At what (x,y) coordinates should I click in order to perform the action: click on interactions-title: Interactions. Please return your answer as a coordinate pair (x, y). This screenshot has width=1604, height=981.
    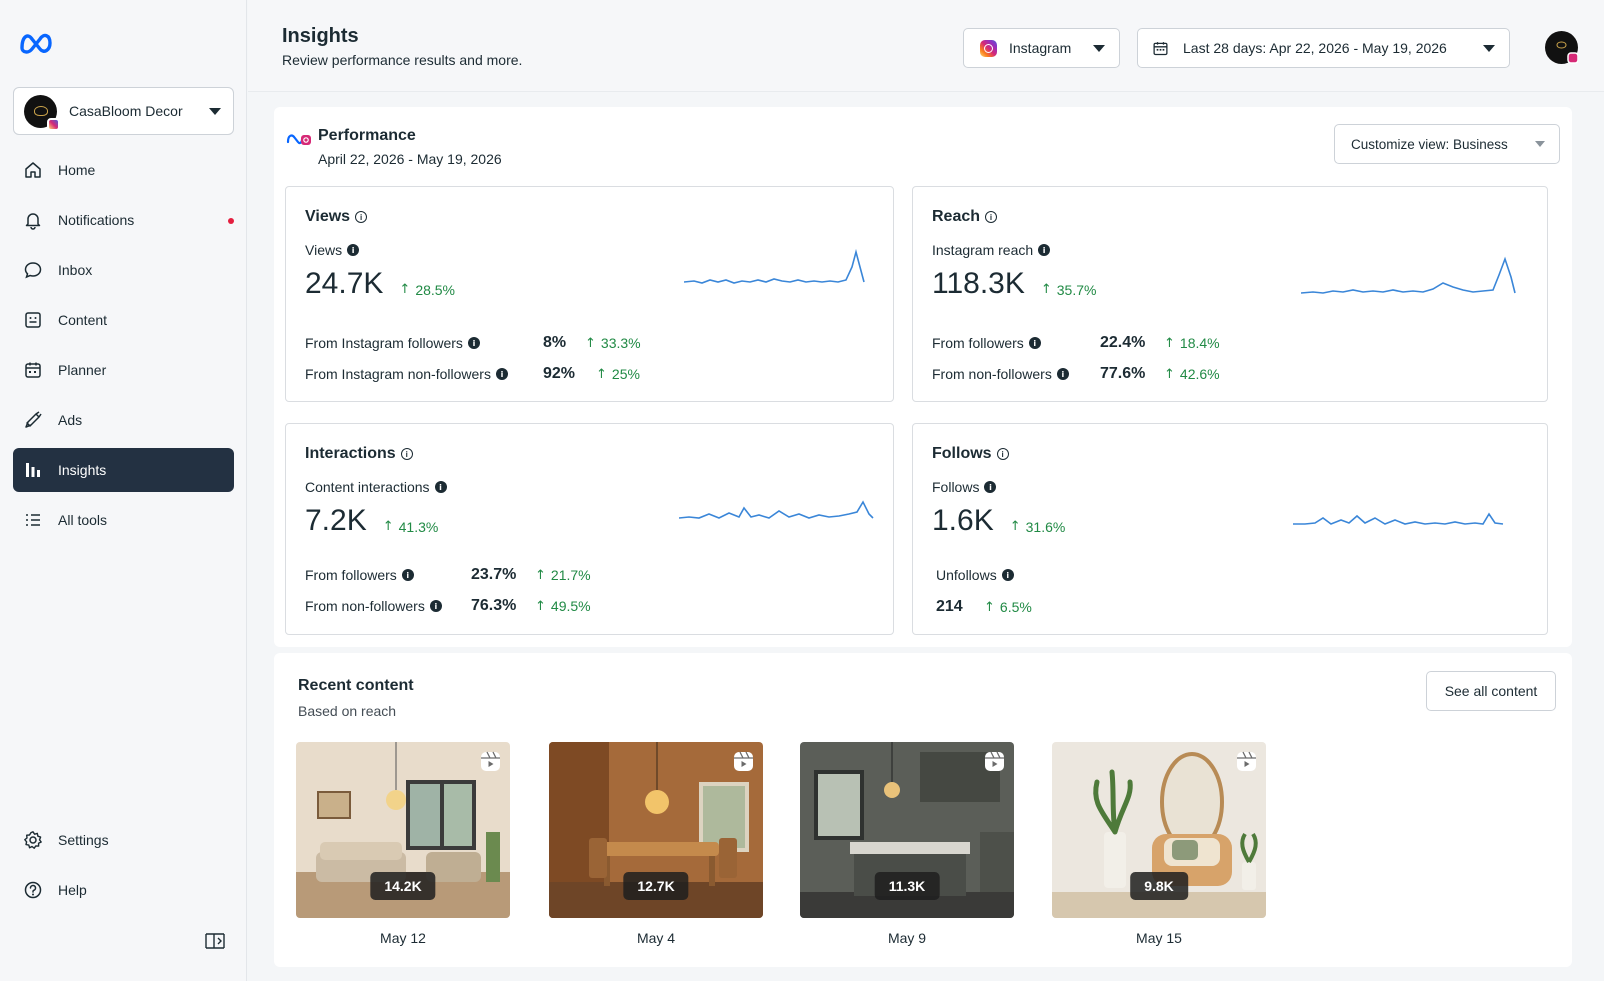
    Looking at the image, I should click on (350, 453).